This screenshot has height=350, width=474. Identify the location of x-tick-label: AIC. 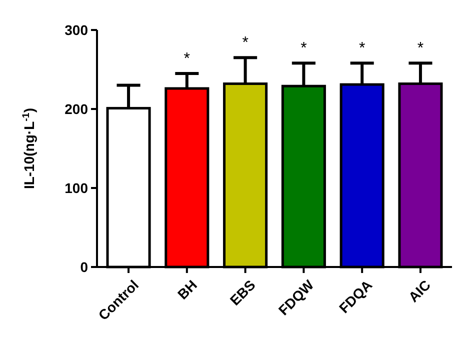
(419, 291).